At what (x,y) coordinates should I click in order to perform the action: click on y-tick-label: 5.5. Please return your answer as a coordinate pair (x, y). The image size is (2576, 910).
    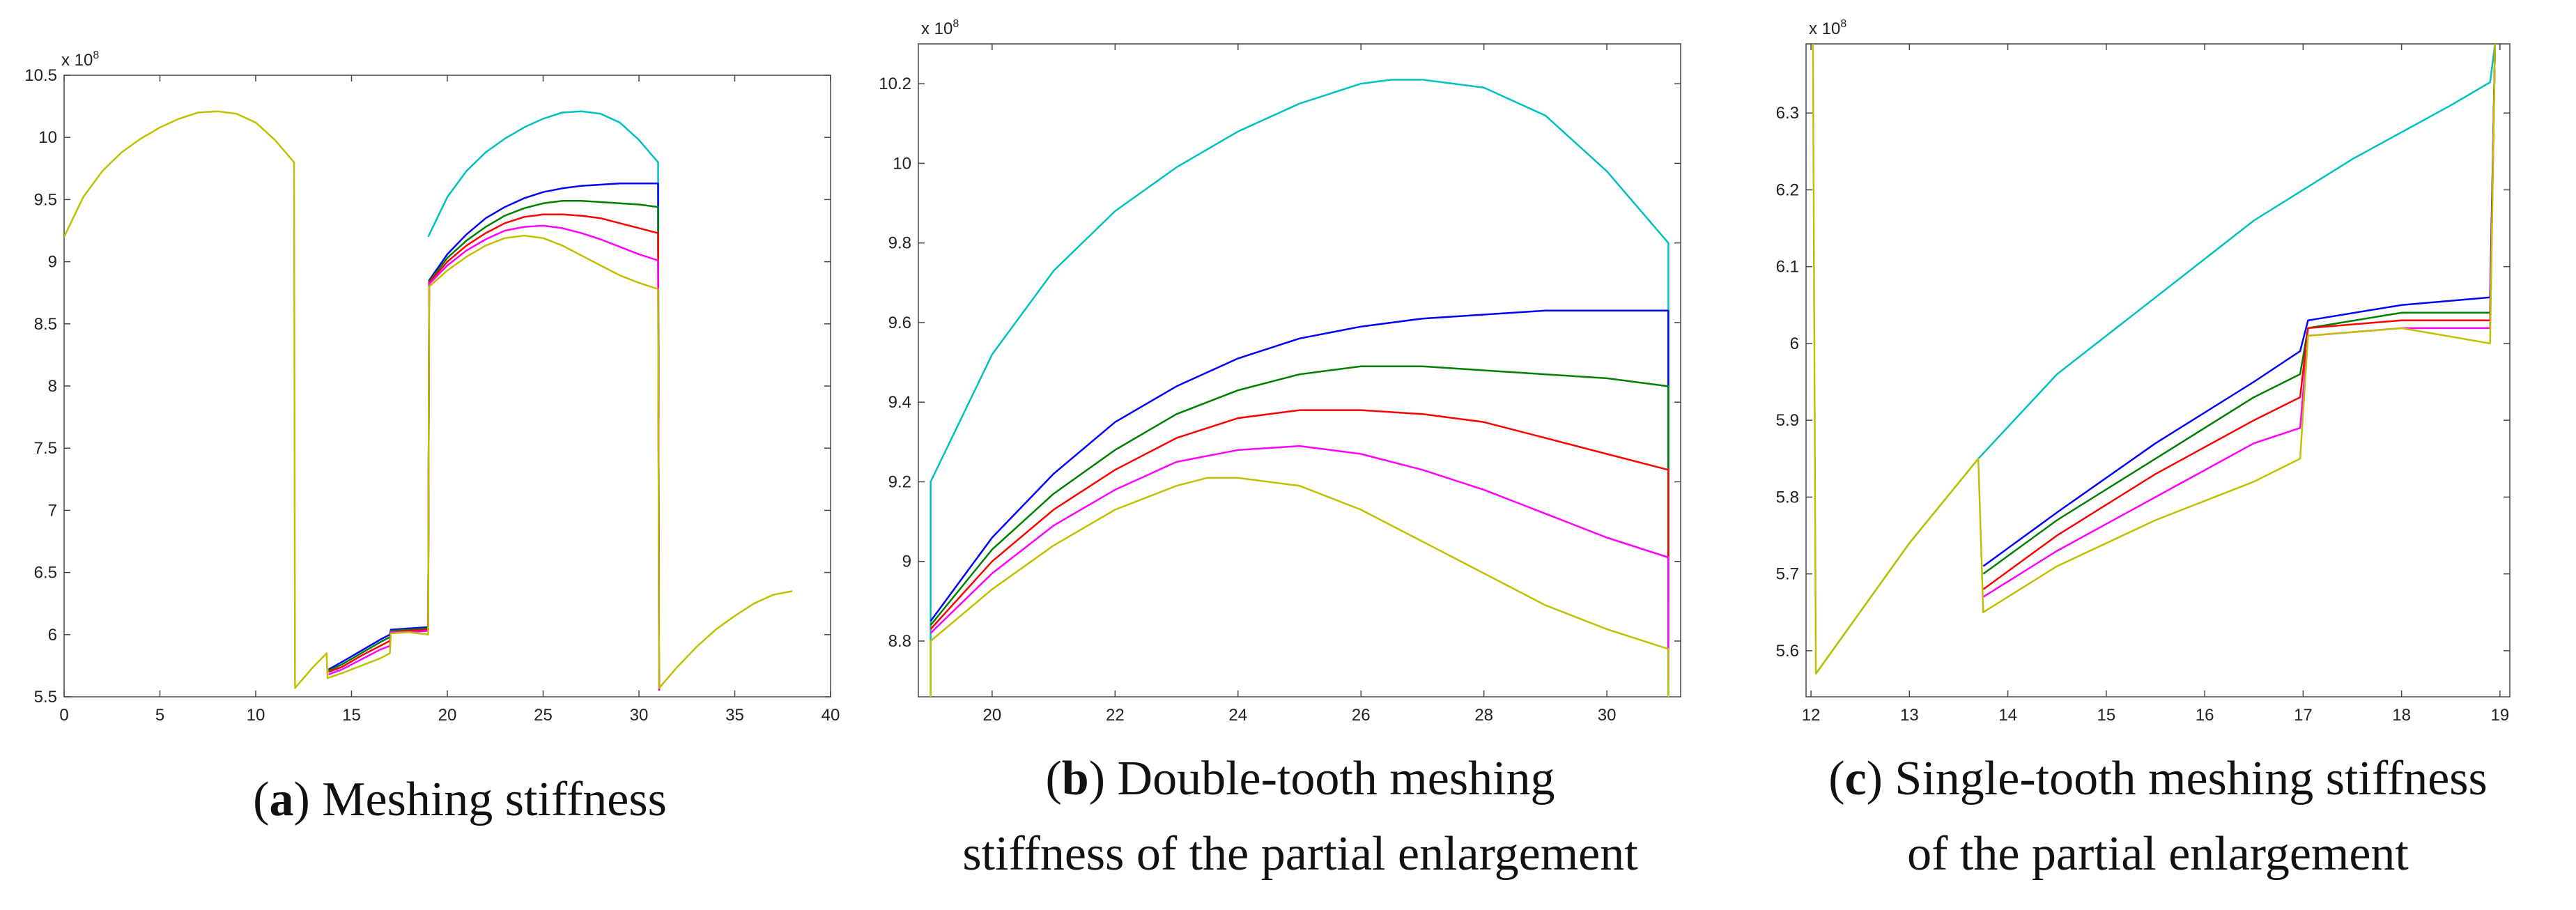
    Looking at the image, I should click on (45, 698).